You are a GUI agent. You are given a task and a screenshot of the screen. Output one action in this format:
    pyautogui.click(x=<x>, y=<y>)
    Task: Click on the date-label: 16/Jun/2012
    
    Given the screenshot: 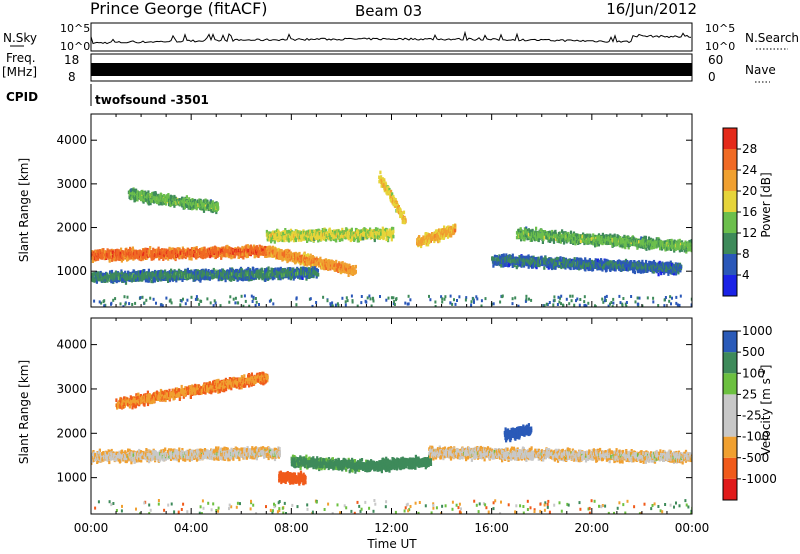 What is the action you would take?
    pyautogui.click(x=651, y=9)
    